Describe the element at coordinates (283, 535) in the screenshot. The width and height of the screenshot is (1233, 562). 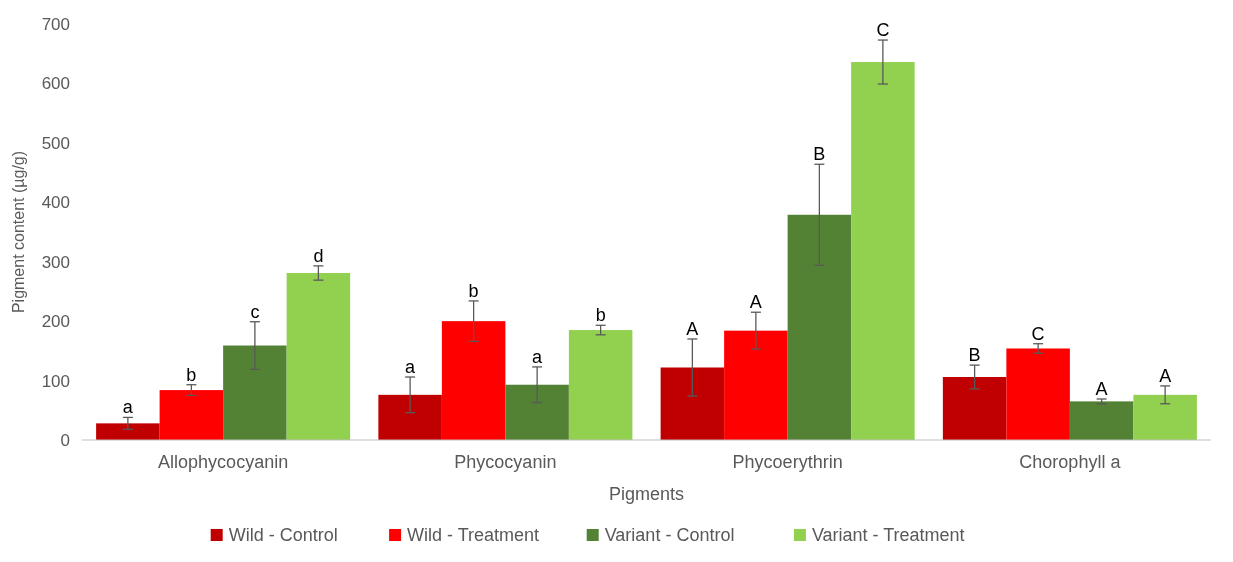
I see `legend-label: Wild - Control` at that location.